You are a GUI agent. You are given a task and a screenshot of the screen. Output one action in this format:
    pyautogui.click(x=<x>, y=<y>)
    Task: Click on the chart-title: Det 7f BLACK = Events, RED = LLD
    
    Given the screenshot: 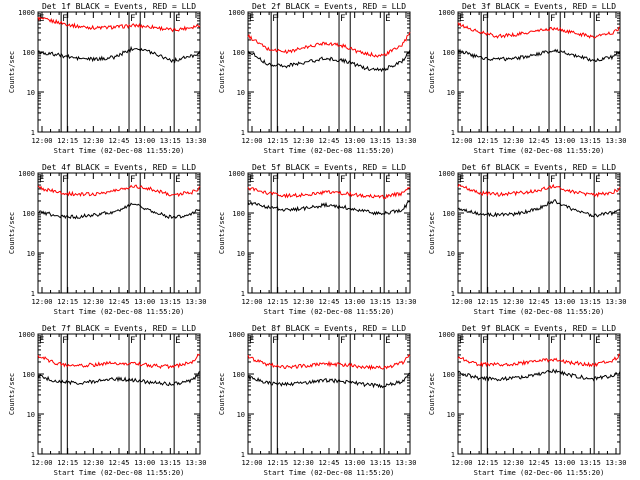 What is the action you would take?
    pyautogui.click(x=119, y=328)
    